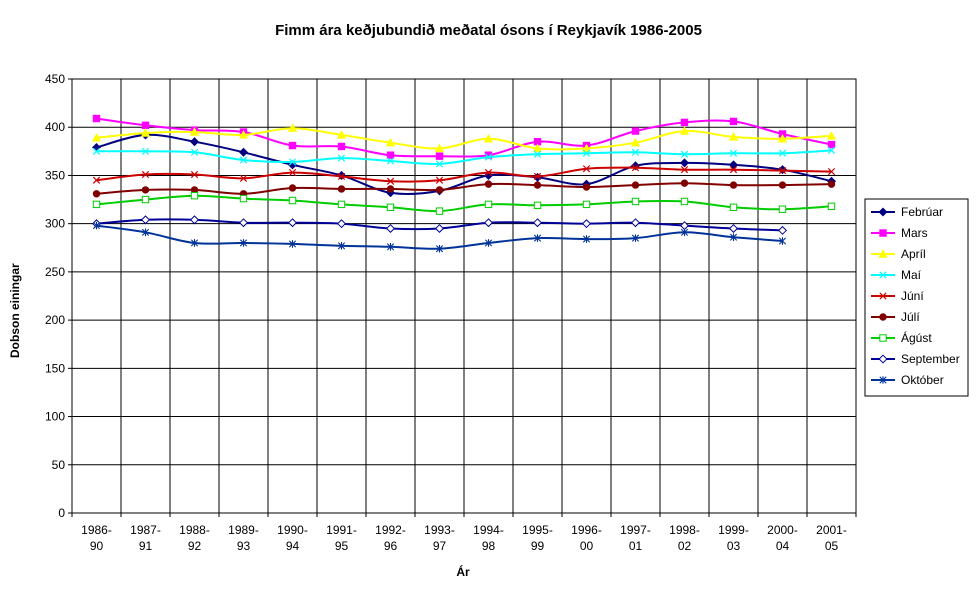 This screenshot has width=977, height=600. What do you see at coordinates (783, 546) in the screenshot?
I see `x-tick-label-line: 04` at bounding box center [783, 546].